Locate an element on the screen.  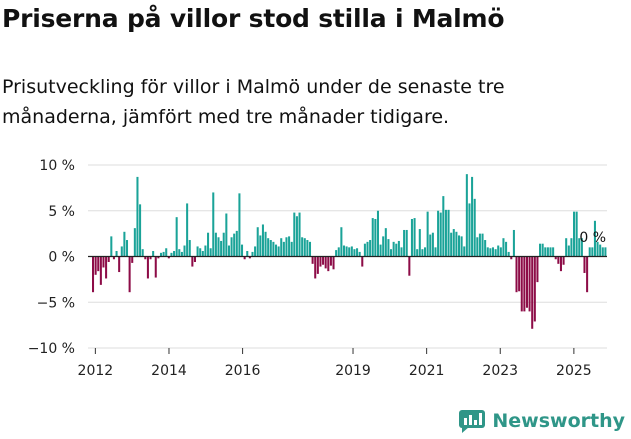
x-tick-label: 2021 is located at coordinates (427, 371).